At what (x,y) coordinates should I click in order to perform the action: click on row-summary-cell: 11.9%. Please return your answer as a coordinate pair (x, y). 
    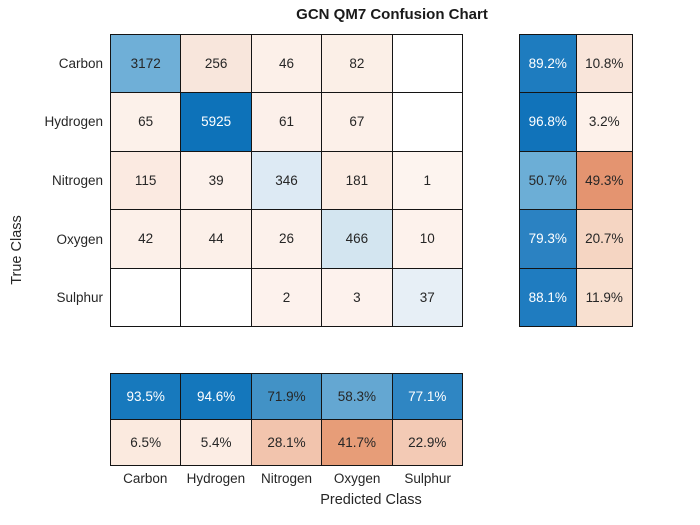
    Looking at the image, I should click on (604, 297).